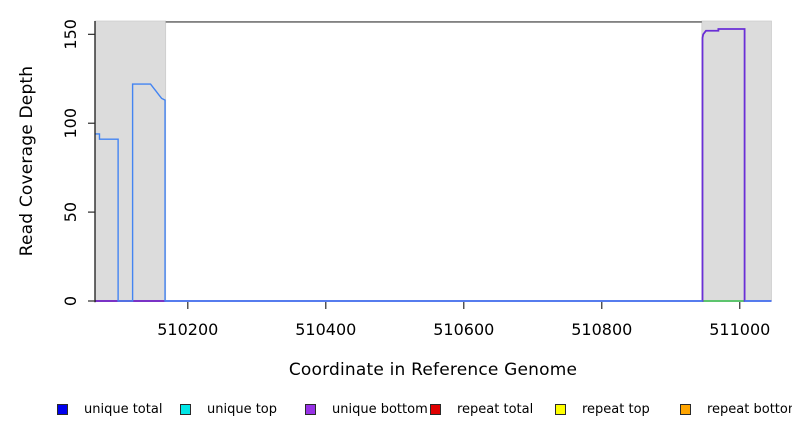 This screenshot has height=432, width=792. What do you see at coordinates (70, 123) in the screenshot?
I see `y-tick-label: 100` at bounding box center [70, 123].